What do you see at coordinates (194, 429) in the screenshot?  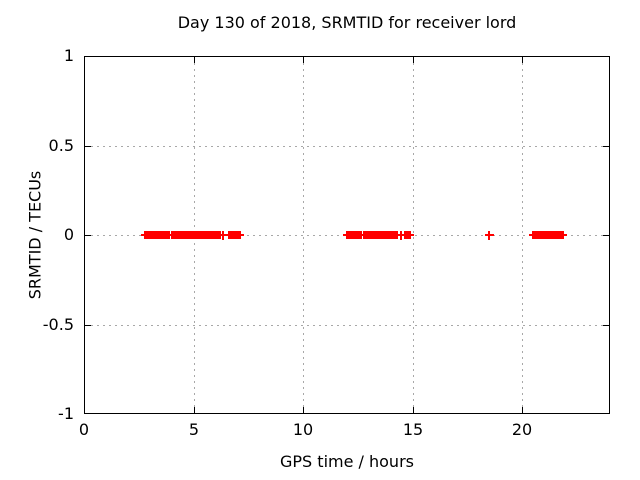 I see `x-tick-label: 5` at bounding box center [194, 429].